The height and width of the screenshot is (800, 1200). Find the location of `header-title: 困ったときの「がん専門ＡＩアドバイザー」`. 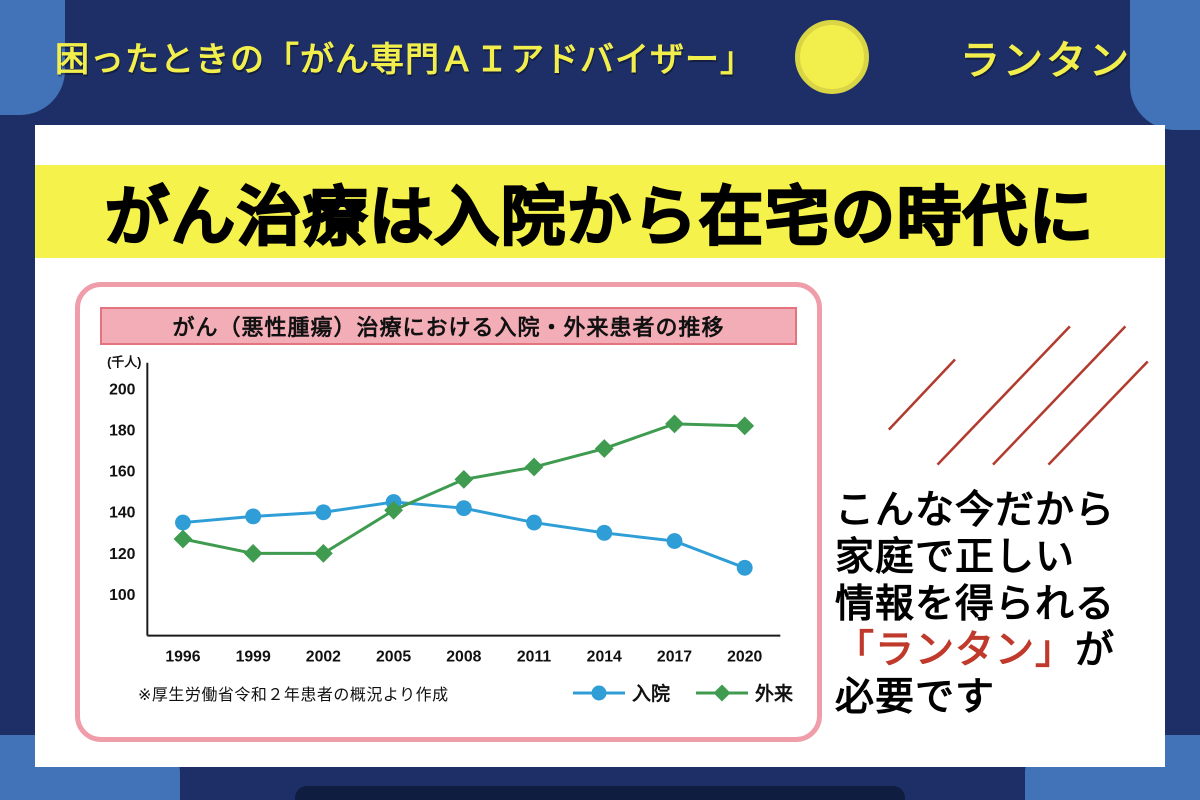

header-title: 困ったときの「がん専門ＡＩアドバイザー」 is located at coordinates (405, 60).